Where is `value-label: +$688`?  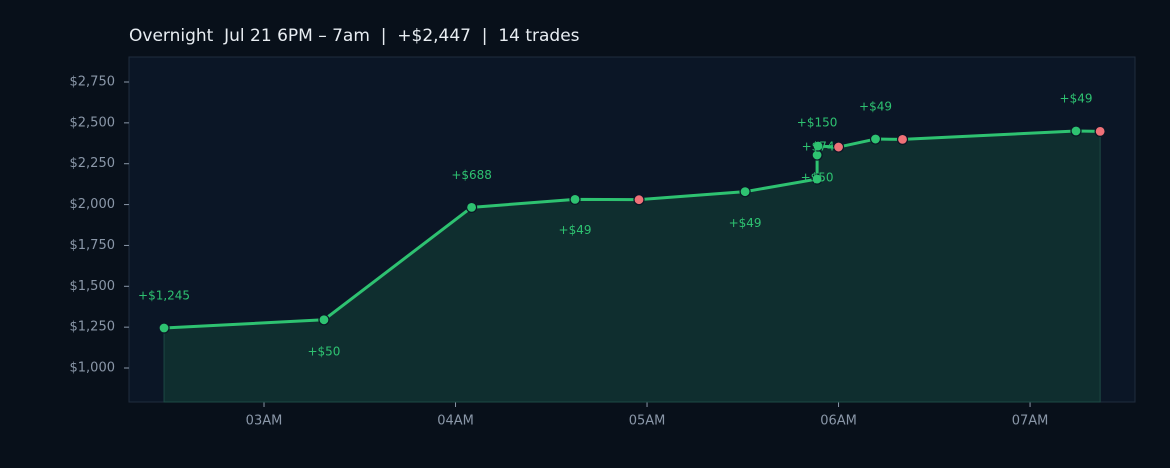 value-label: +$688 is located at coordinates (471, 175).